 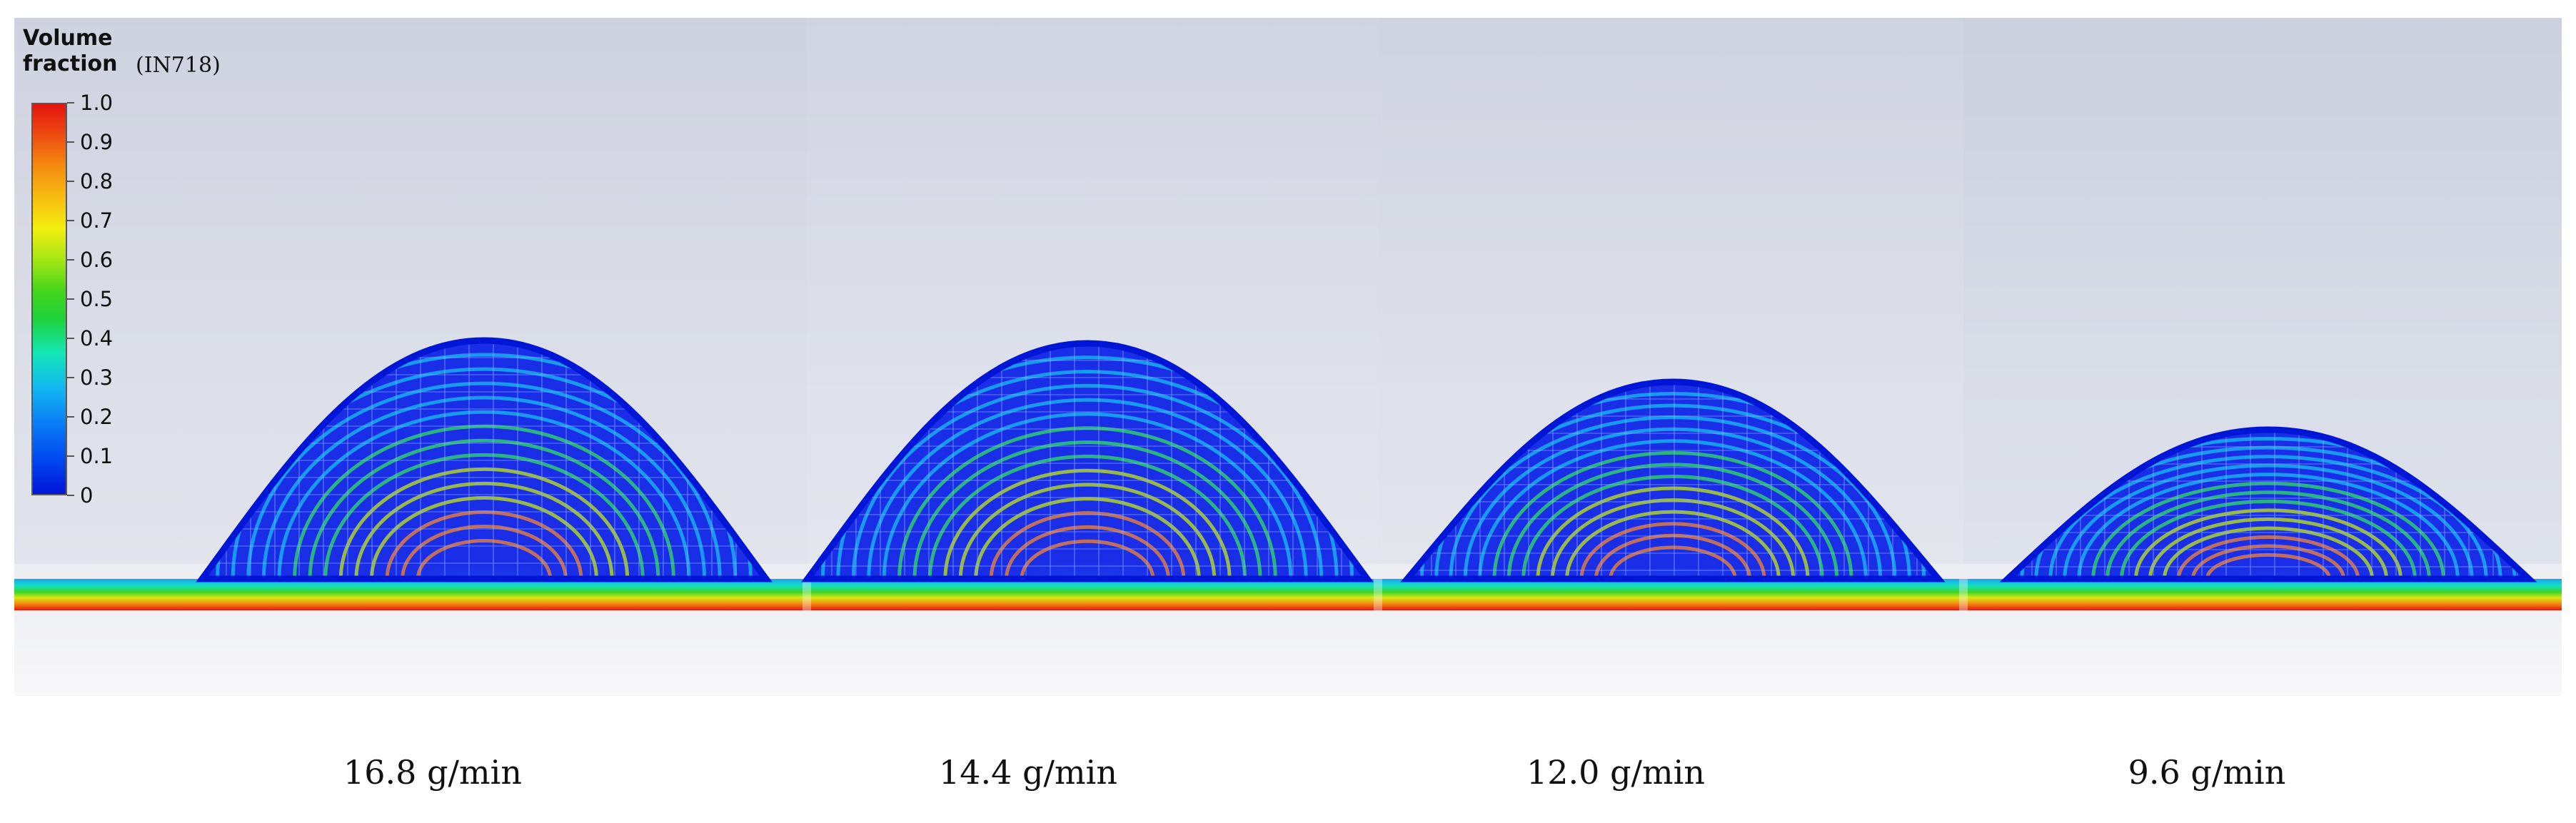 What do you see at coordinates (97, 299) in the screenshot?
I see `colorbar-tick-label: 0.5` at bounding box center [97, 299].